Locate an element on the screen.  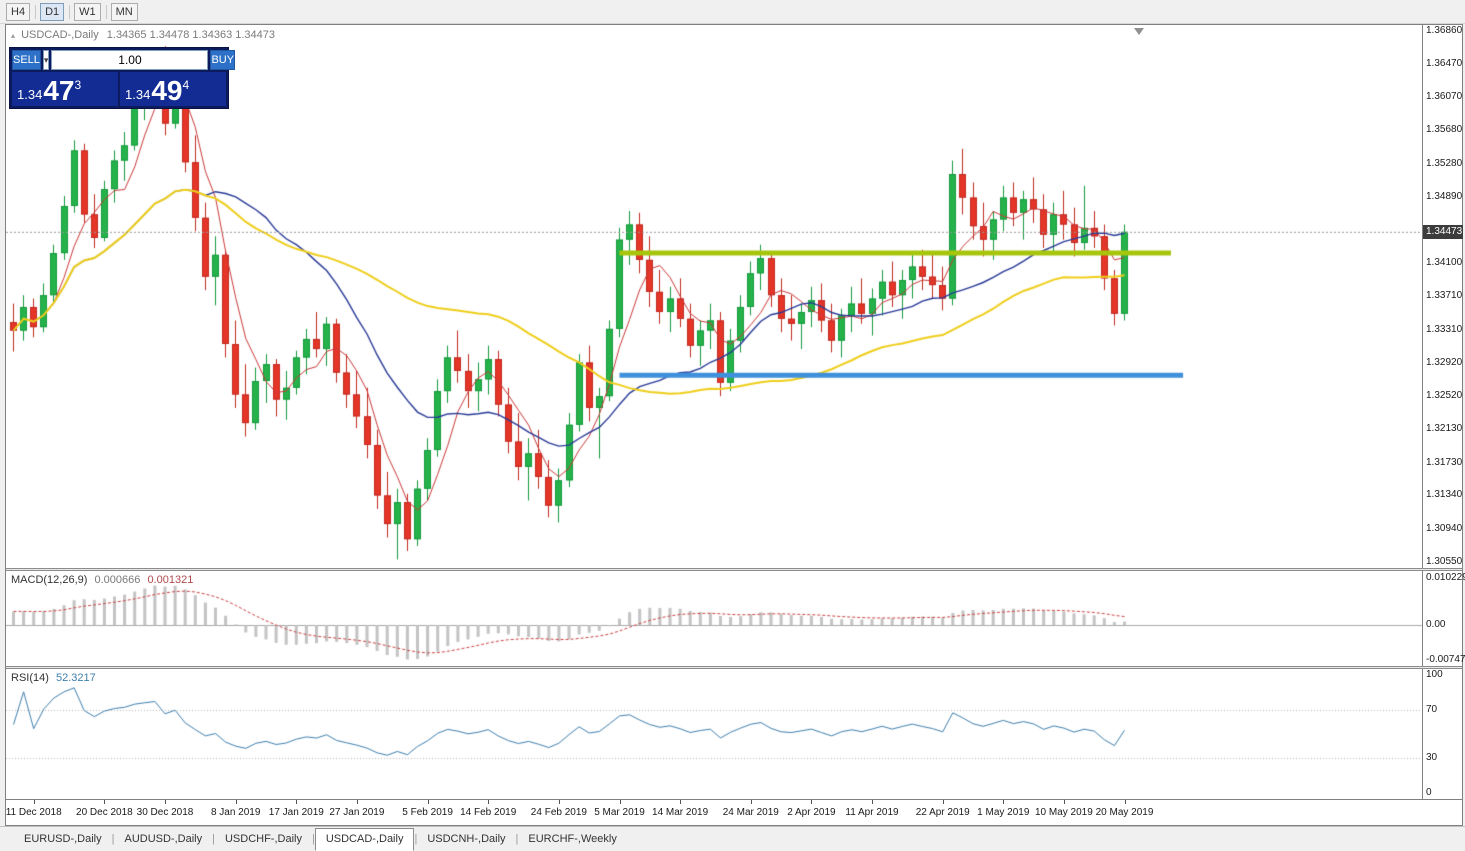
sell-price-prefix: 1.34 is located at coordinates (30, 94).